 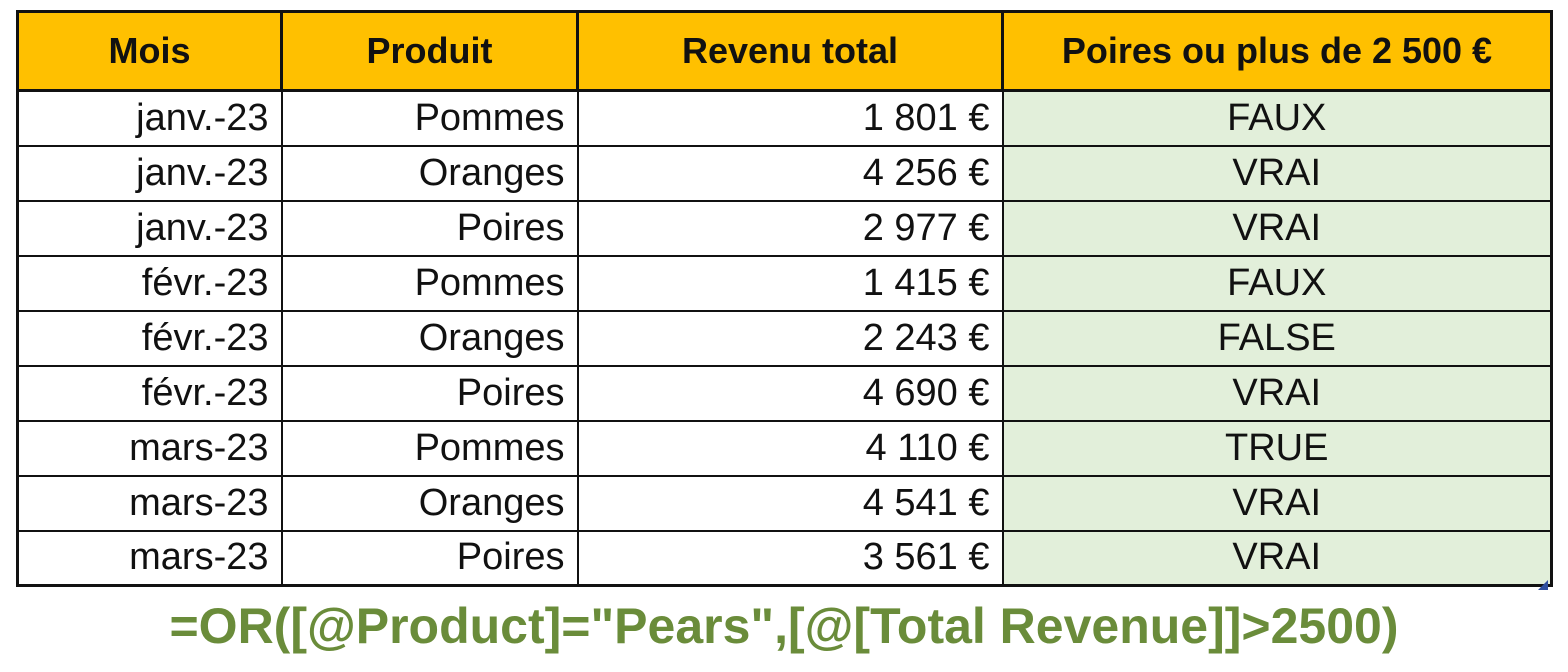 I want to click on table-row: janv.-23 Oranges 4 256 € VRAI, so click(x=784, y=173).